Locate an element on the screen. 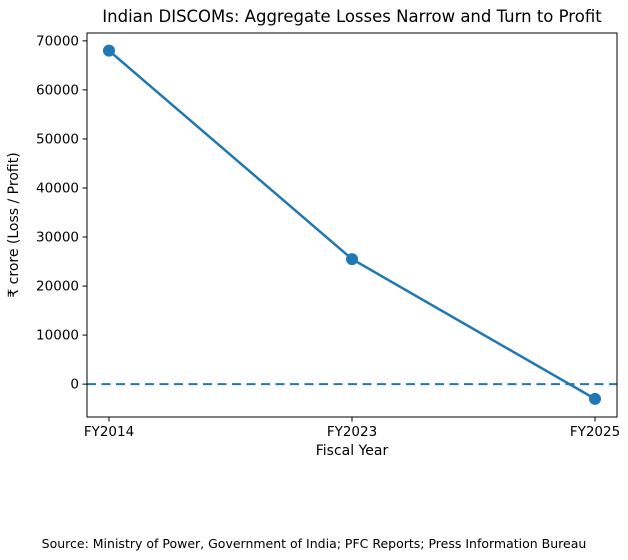 This screenshot has height=560, width=628. x-tick-label: FY2014 is located at coordinates (109, 432).